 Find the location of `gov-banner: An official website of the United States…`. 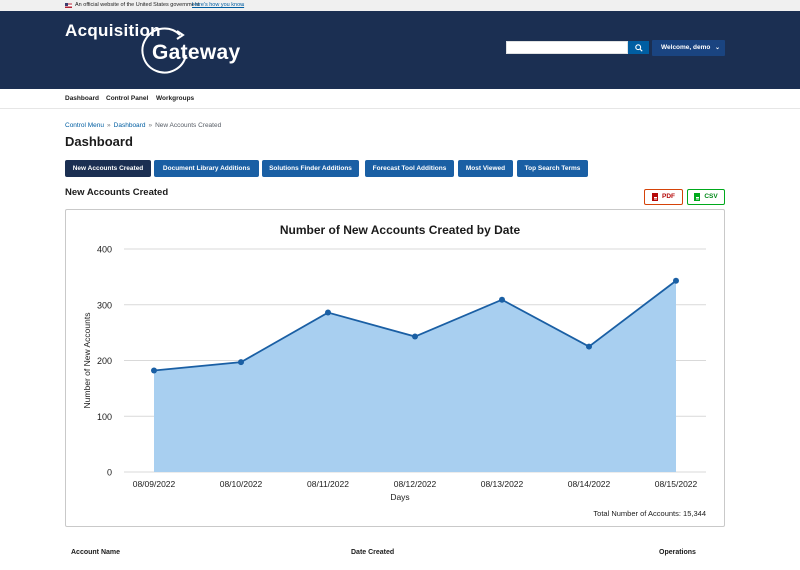

gov-banner: An official website of the United States… is located at coordinates (400, 5).